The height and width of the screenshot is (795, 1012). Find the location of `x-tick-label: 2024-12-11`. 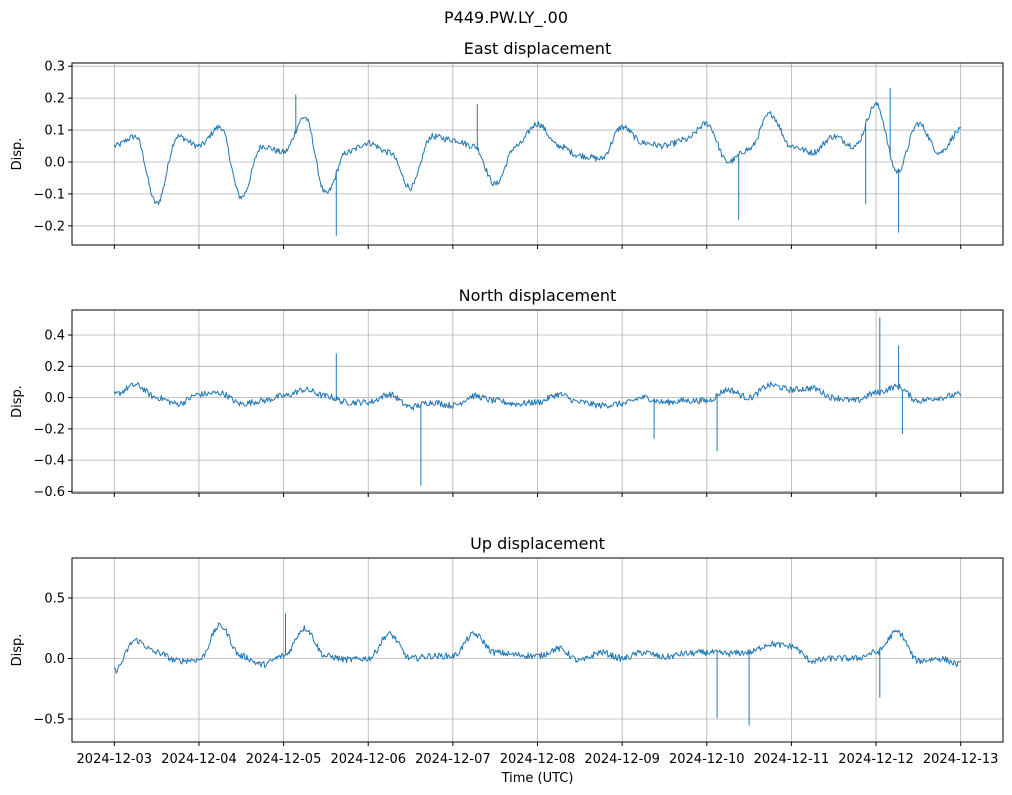

x-tick-label: 2024-12-11 is located at coordinates (792, 759).